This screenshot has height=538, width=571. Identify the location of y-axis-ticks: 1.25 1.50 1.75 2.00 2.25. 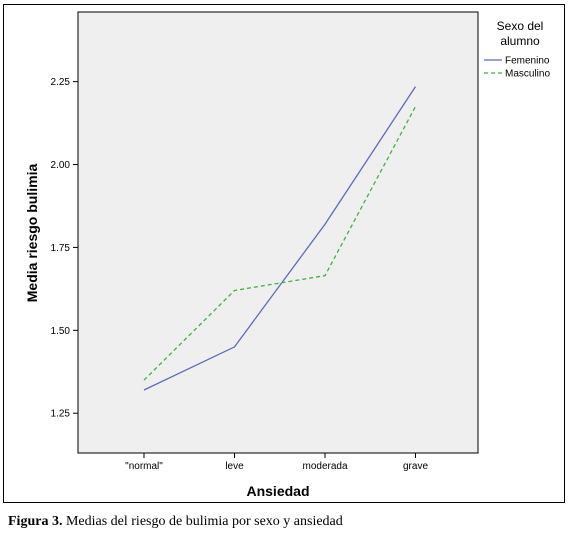
(64, 248).